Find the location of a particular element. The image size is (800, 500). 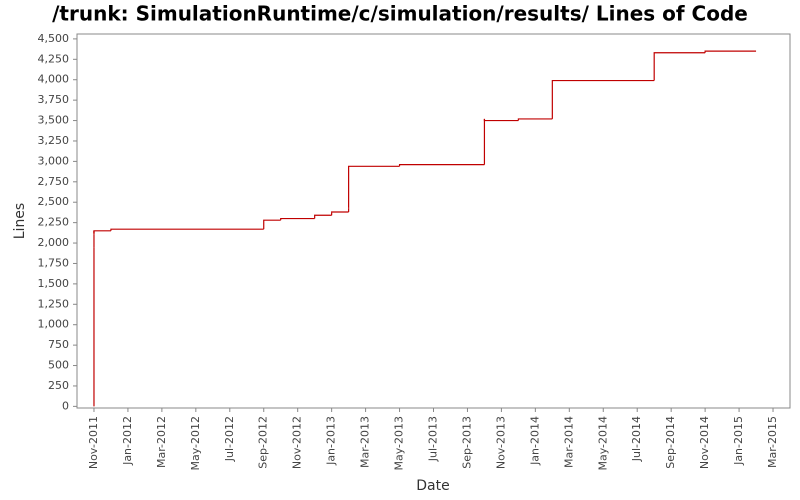

x-tick-label: Nov-2014 is located at coordinates (704, 442).